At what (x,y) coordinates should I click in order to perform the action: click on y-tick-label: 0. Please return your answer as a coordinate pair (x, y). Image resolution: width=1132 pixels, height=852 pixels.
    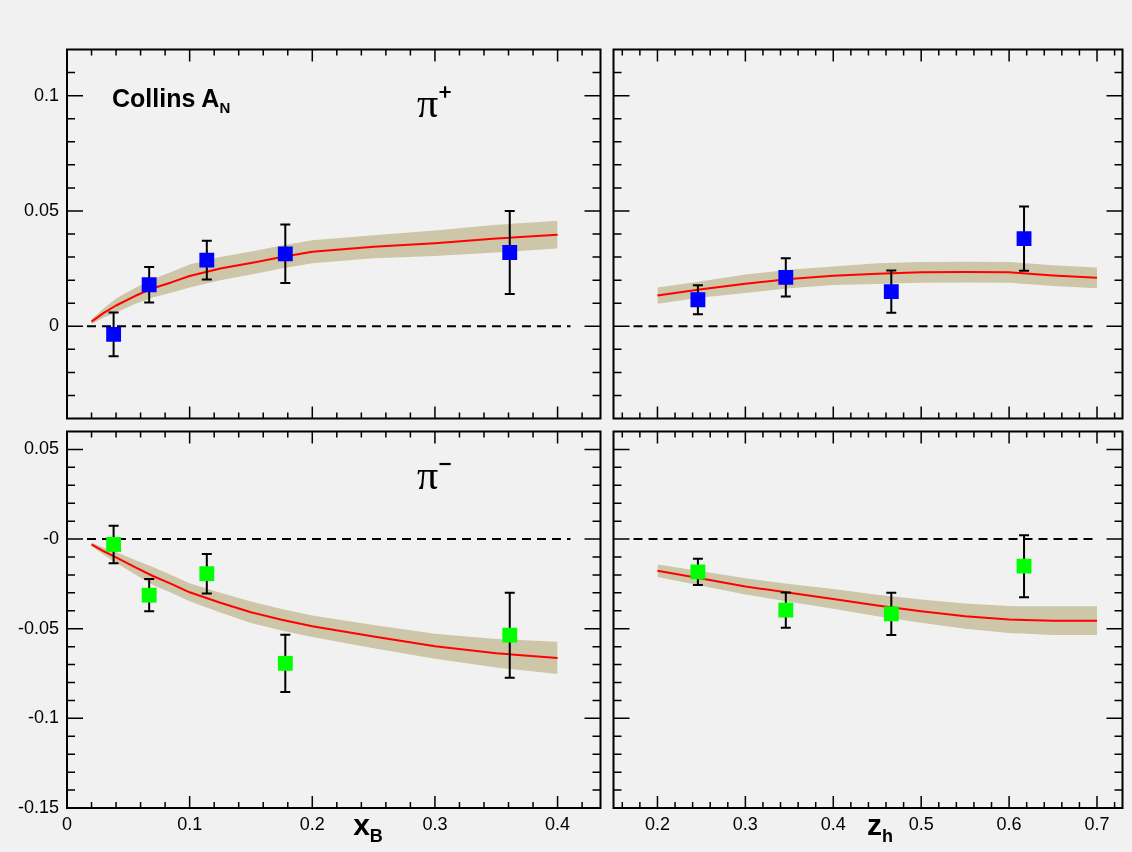
    Looking at the image, I should click on (53, 325).